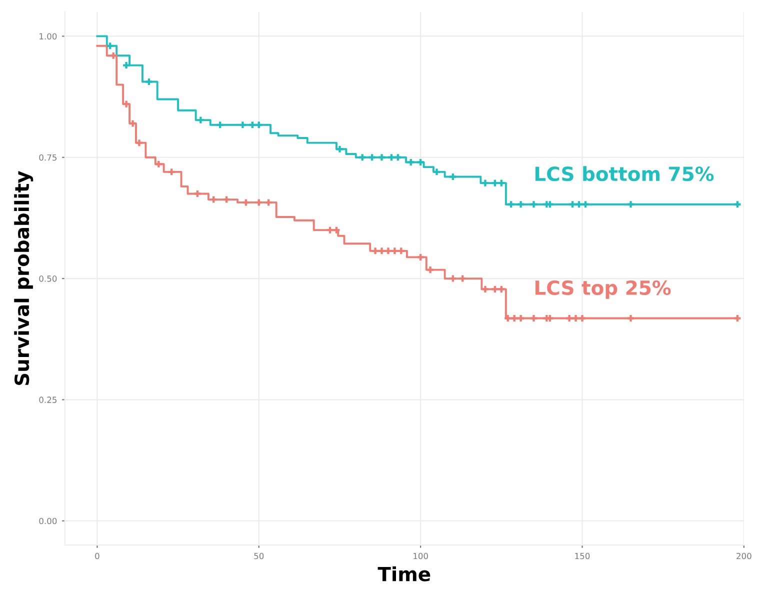 This screenshot has height=599, width=763. What do you see at coordinates (47, 157) in the screenshot?
I see `y-tick-label: 0.75` at bounding box center [47, 157].